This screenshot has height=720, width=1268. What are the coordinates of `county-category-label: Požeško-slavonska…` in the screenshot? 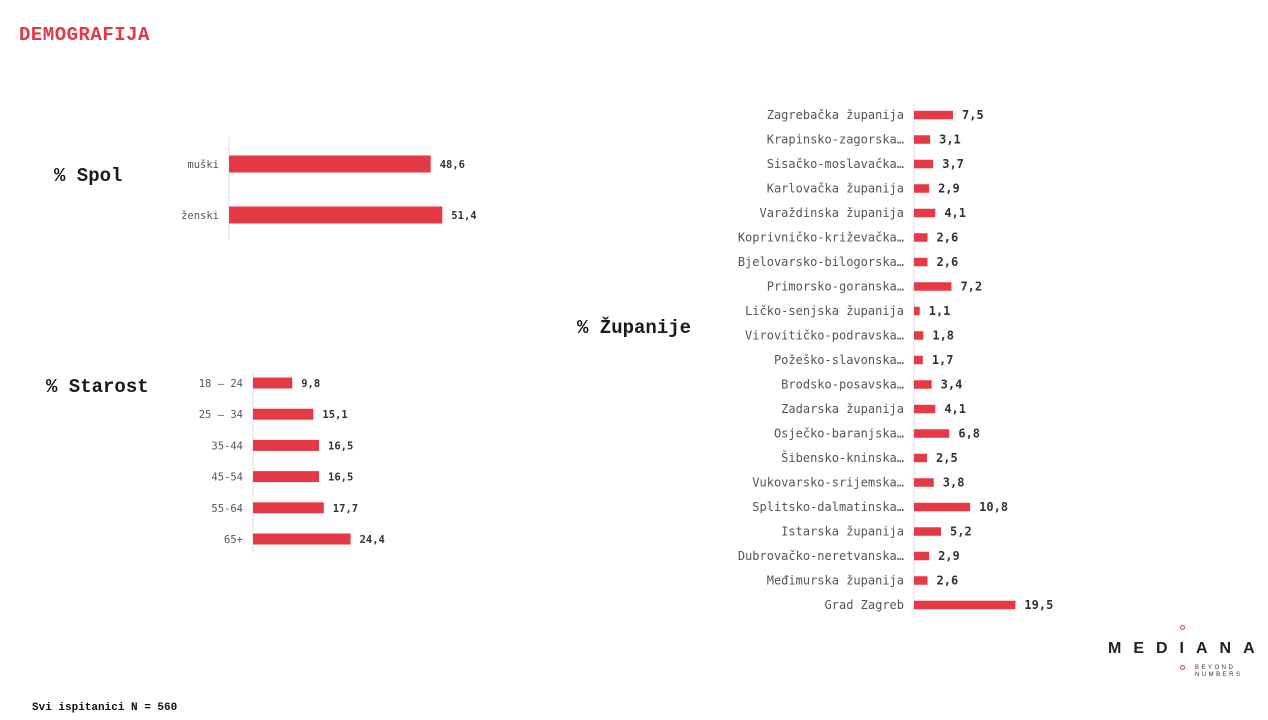 It's located at (839, 360).